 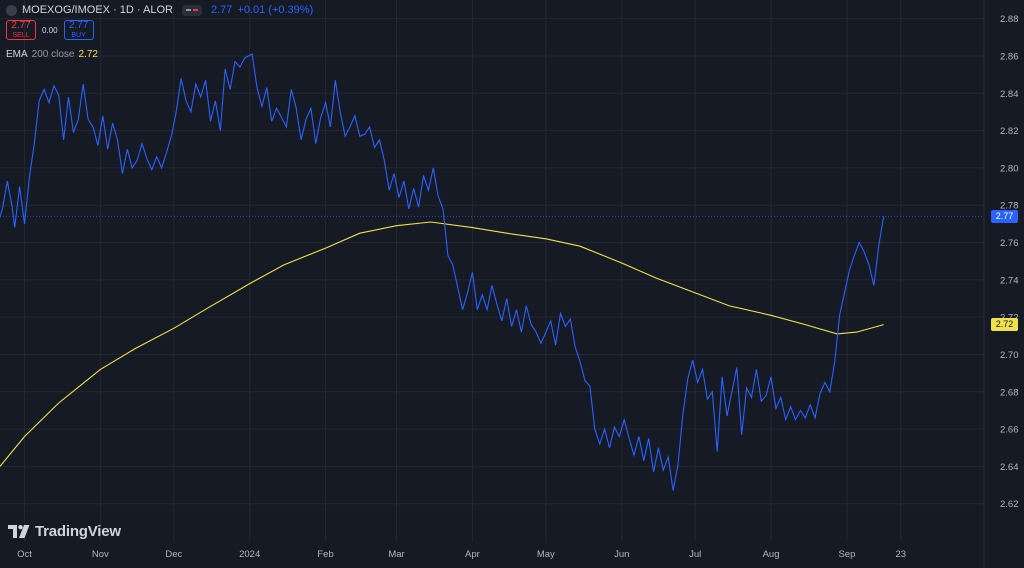 I want to click on y-tick-label: 2.70, so click(x=1009, y=355).